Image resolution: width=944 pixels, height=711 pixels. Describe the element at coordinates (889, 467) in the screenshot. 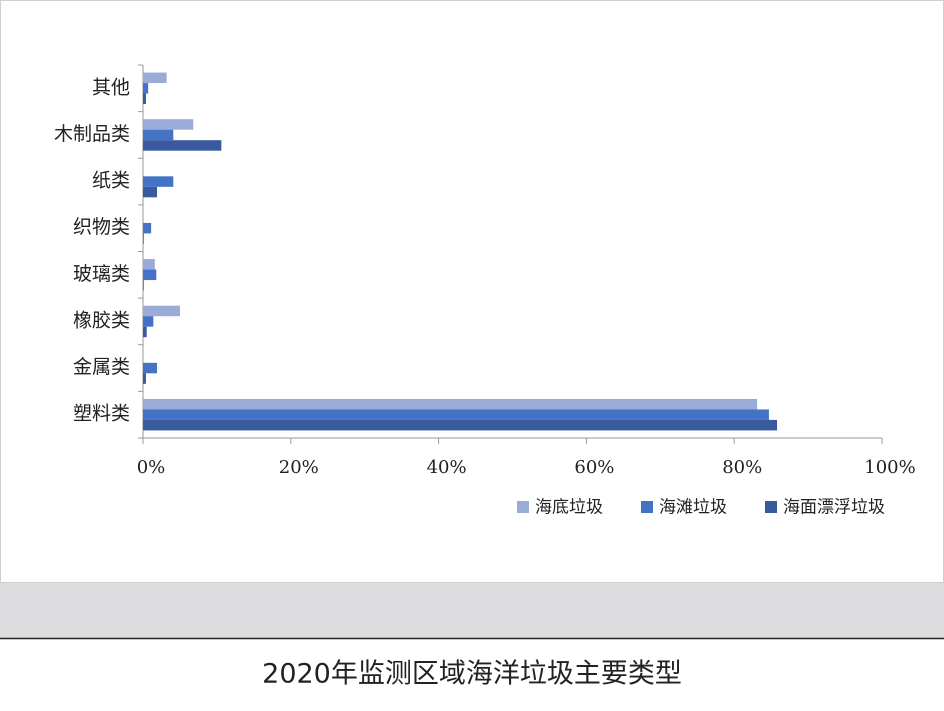

I see `x-tick-label: 100%` at that location.